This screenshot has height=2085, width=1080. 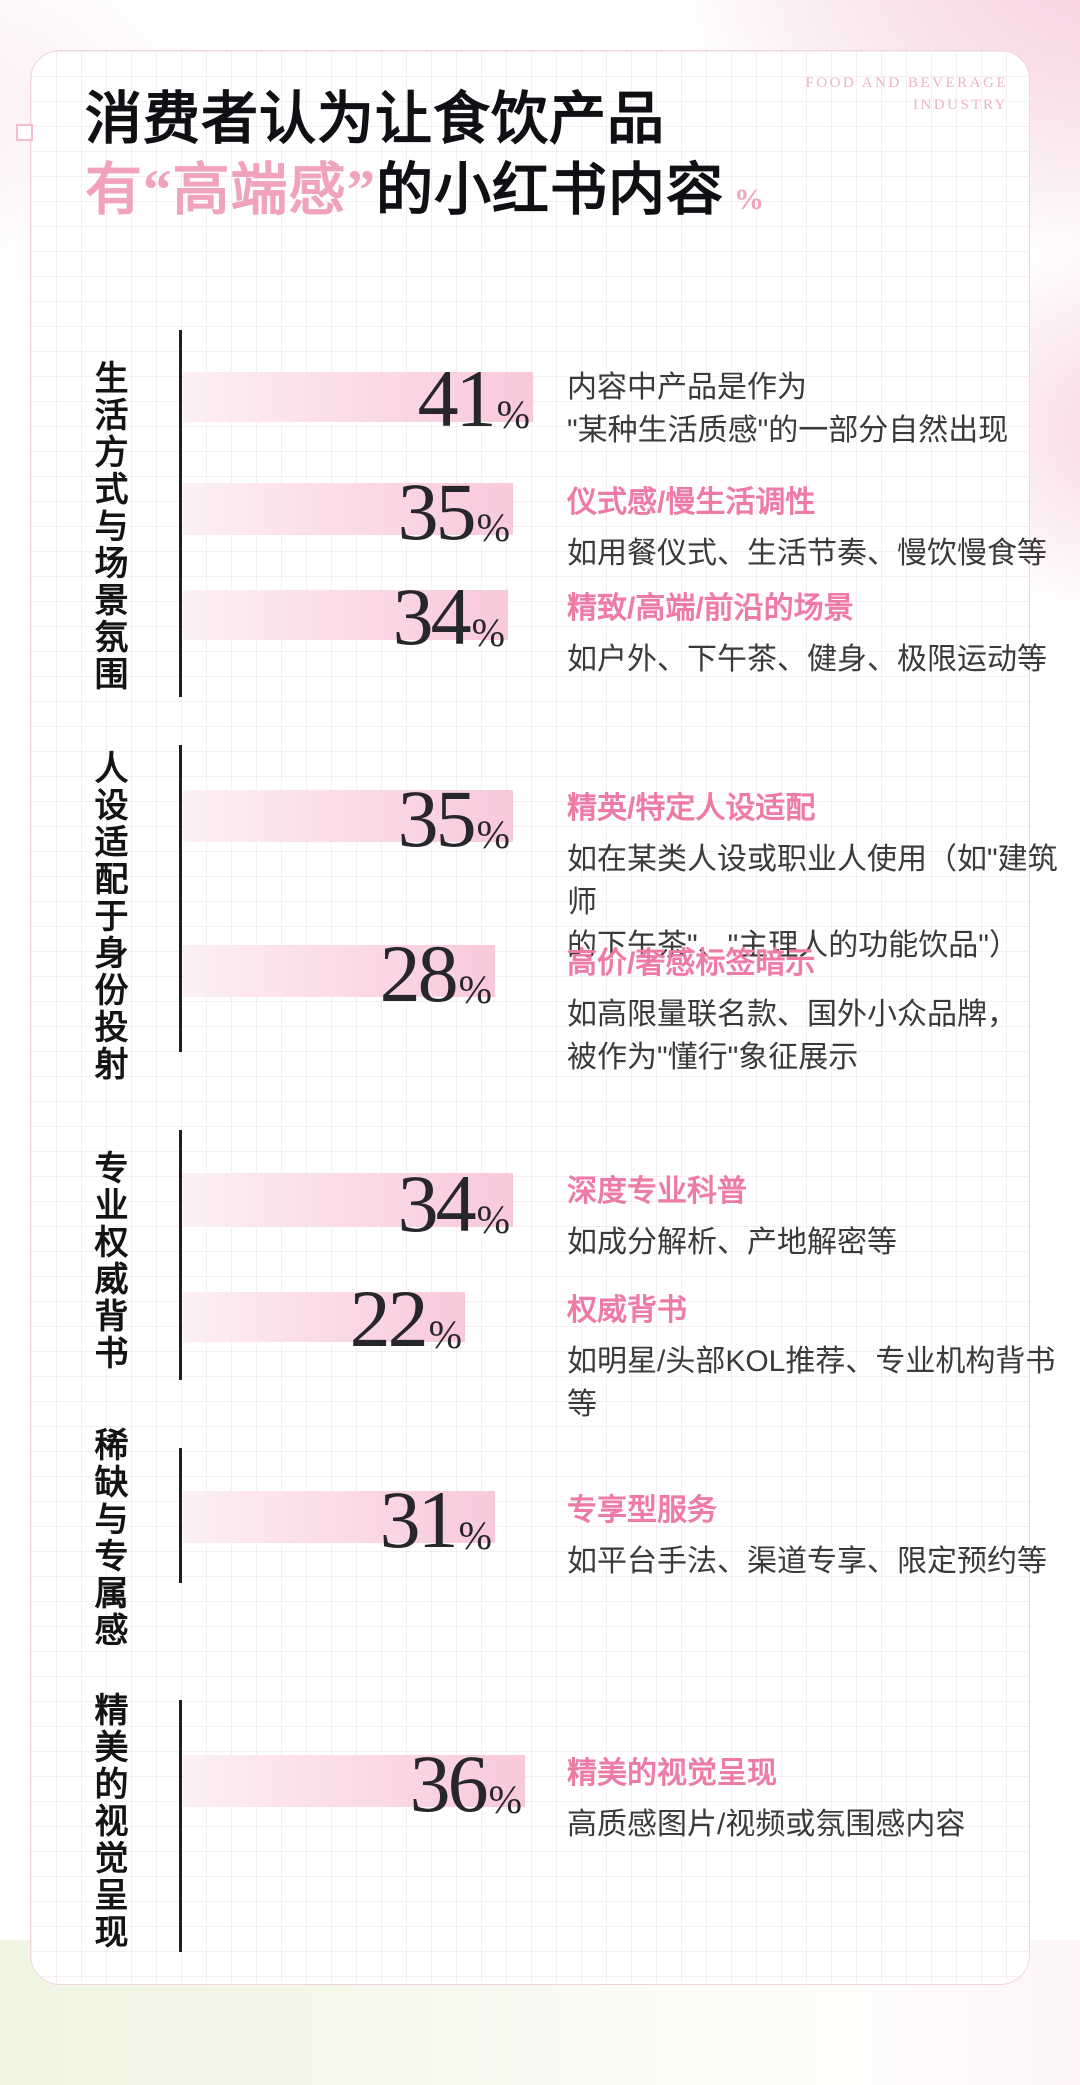 I want to click on section-category-label: 稀缺与专属感, so click(x=108, y=1538).